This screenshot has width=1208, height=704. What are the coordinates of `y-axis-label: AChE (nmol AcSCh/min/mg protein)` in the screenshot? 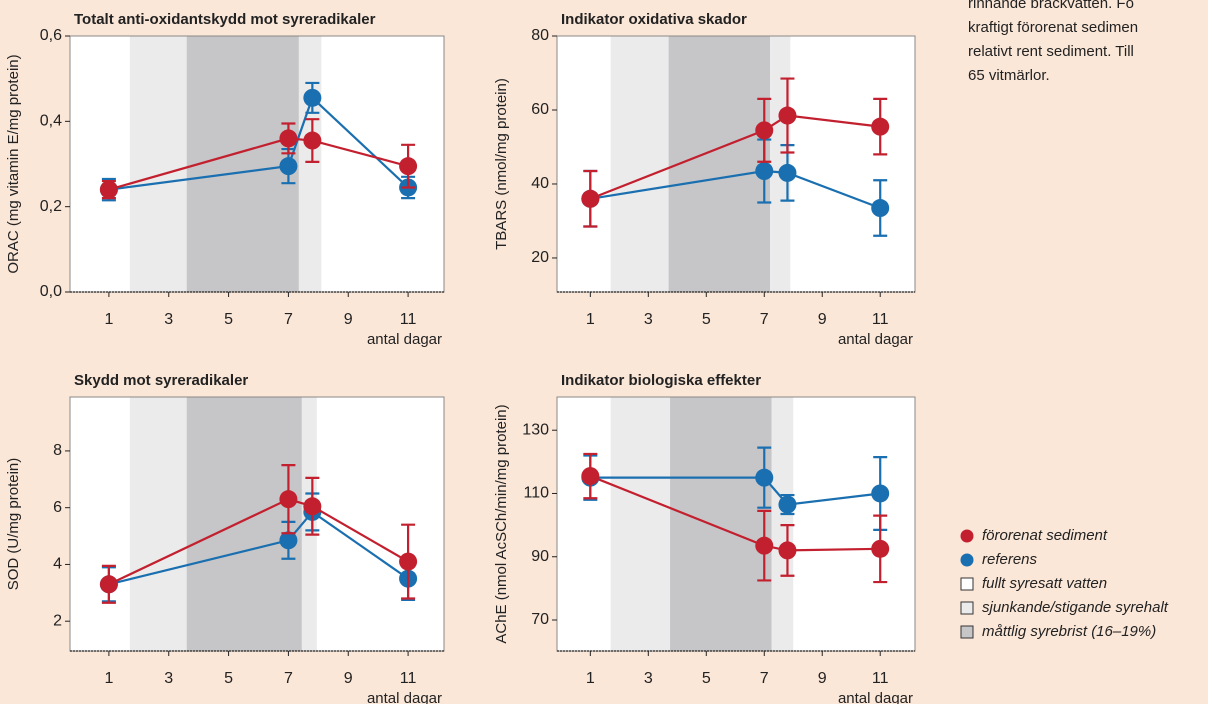 It's located at (501, 523).